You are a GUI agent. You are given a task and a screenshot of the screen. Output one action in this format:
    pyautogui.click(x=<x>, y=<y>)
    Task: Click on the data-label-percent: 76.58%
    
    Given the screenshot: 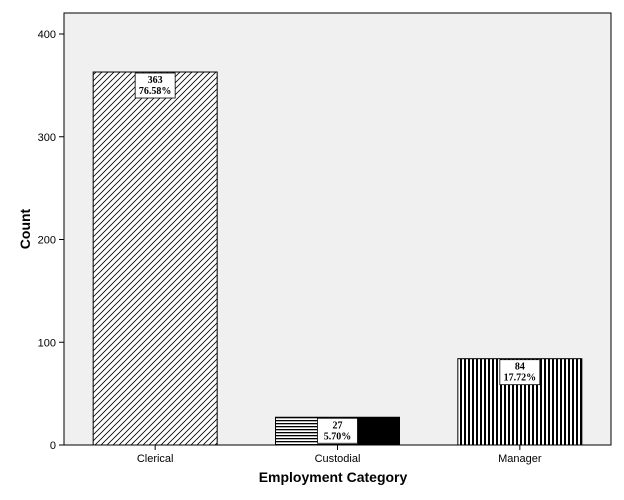 What is the action you would take?
    pyautogui.click(x=155, y=91)
    